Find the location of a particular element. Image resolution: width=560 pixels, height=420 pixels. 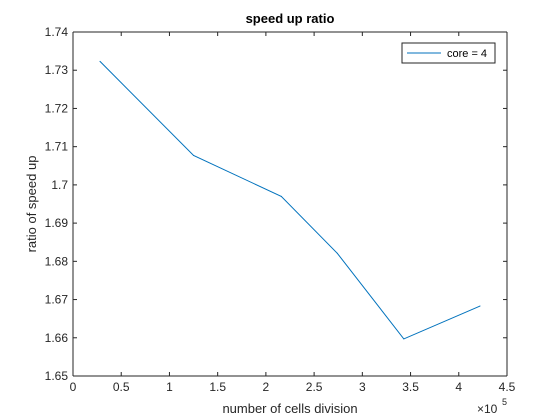

x-exponent-base: ×10 is located at coordinates (487, 409).